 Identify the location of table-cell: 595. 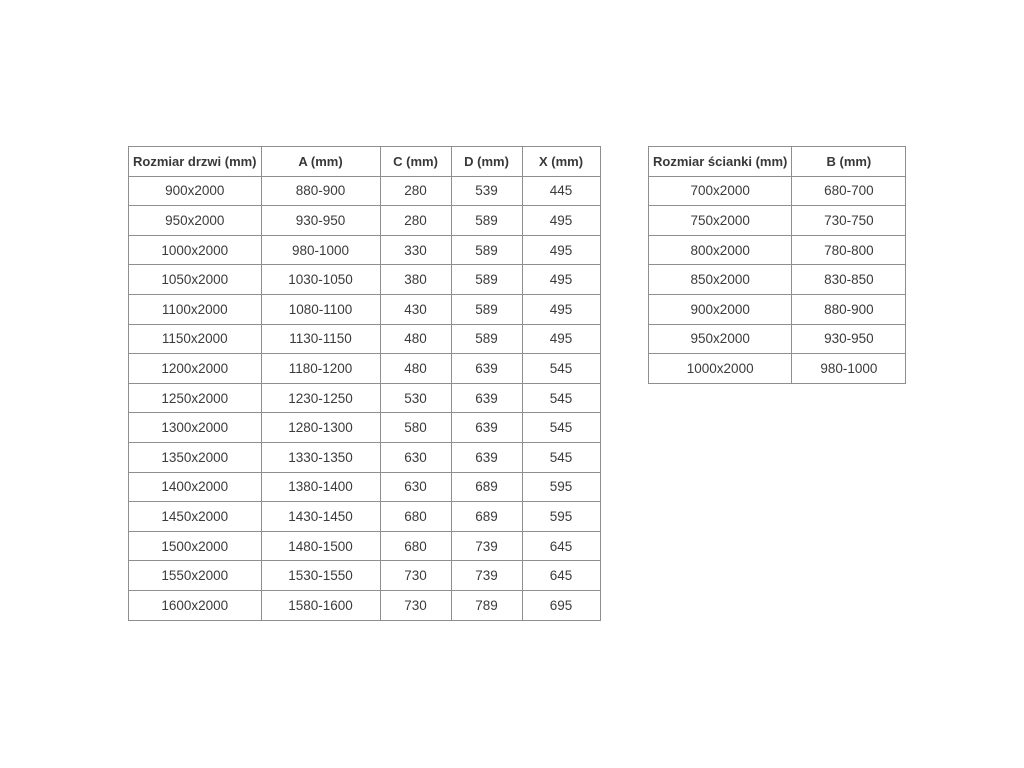
(561, 516).